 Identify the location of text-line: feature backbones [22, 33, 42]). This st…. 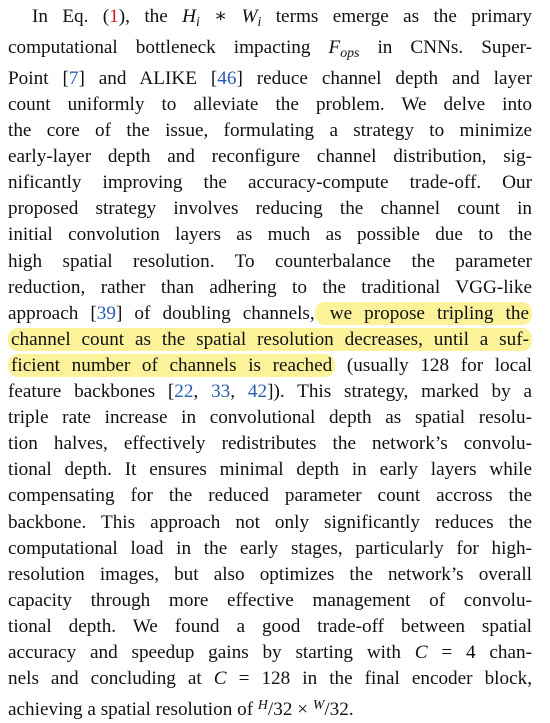
(270, 392).